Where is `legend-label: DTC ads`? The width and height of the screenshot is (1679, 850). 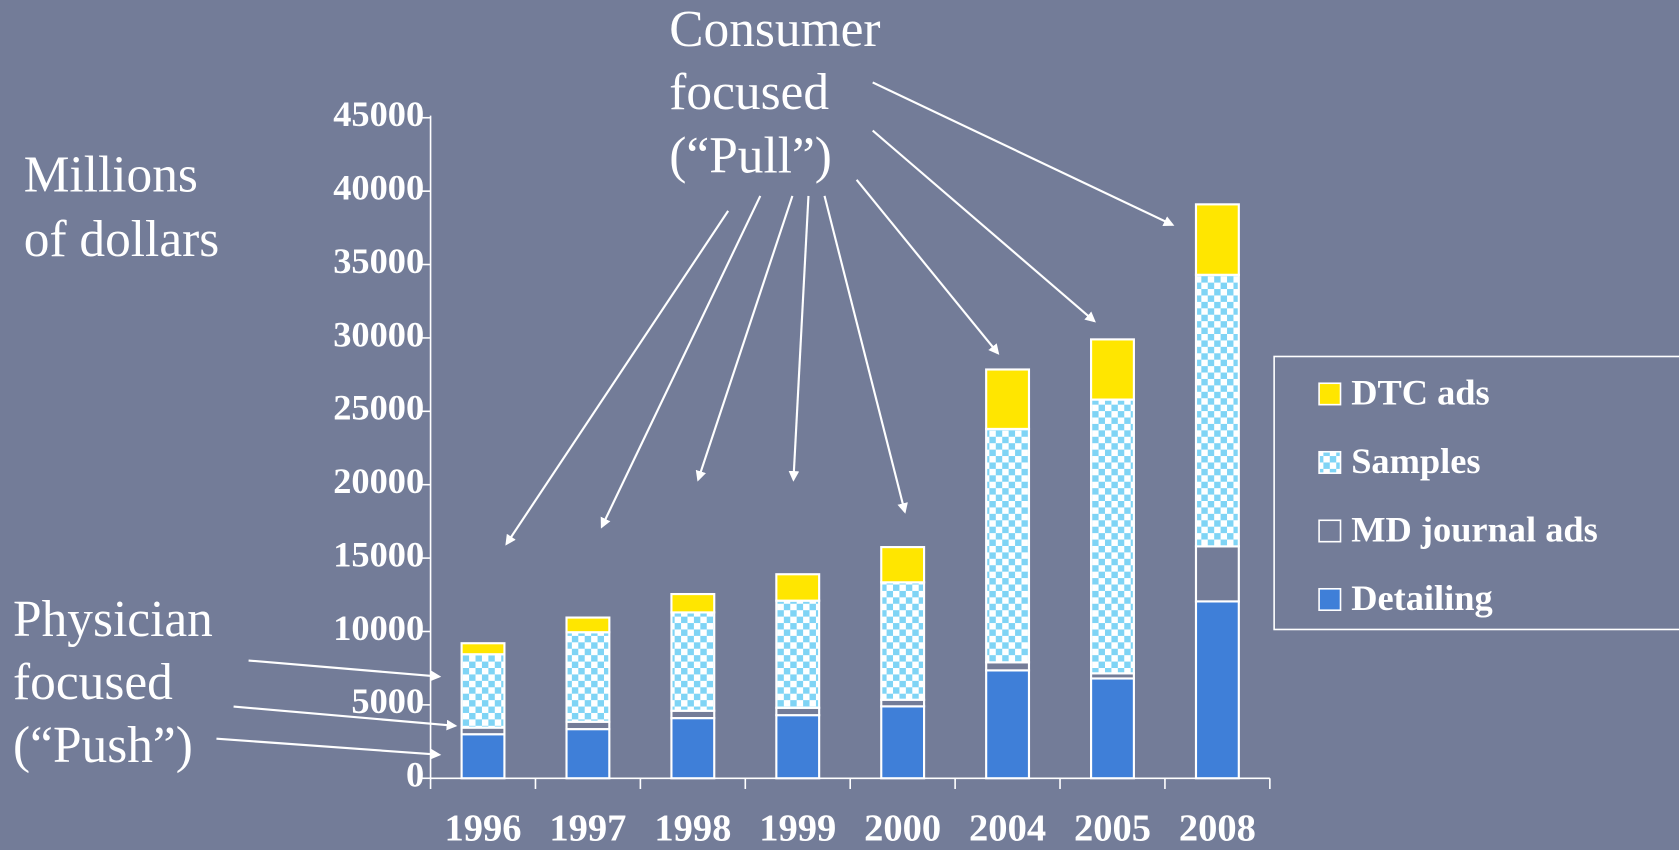
legend-label: DTC ads is located at coordinates (1420, 392).